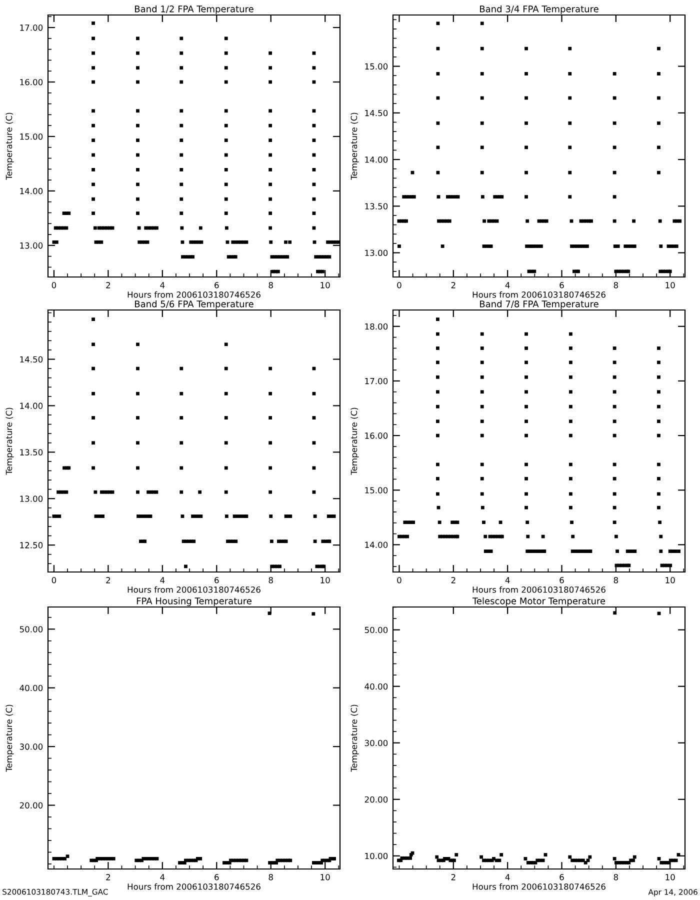  What do you see at coordinates (270, 877) in the screenshot?
I see `x-tick-label: 8` at bounding box center [270, 877].